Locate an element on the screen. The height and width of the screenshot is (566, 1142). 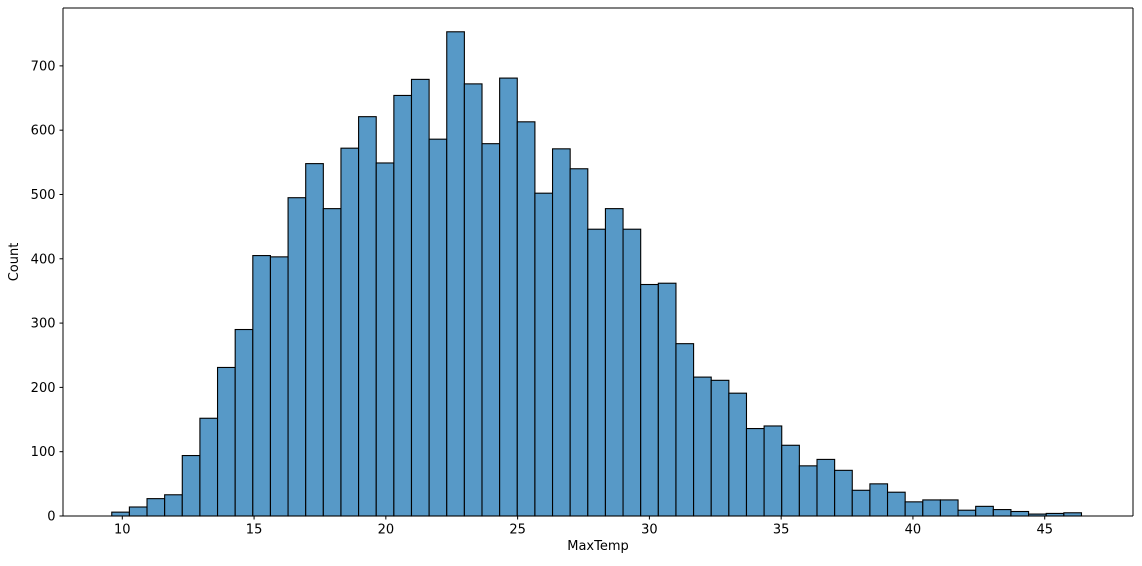
x-tick-label: 45 is located at coordinates (1044, 530).